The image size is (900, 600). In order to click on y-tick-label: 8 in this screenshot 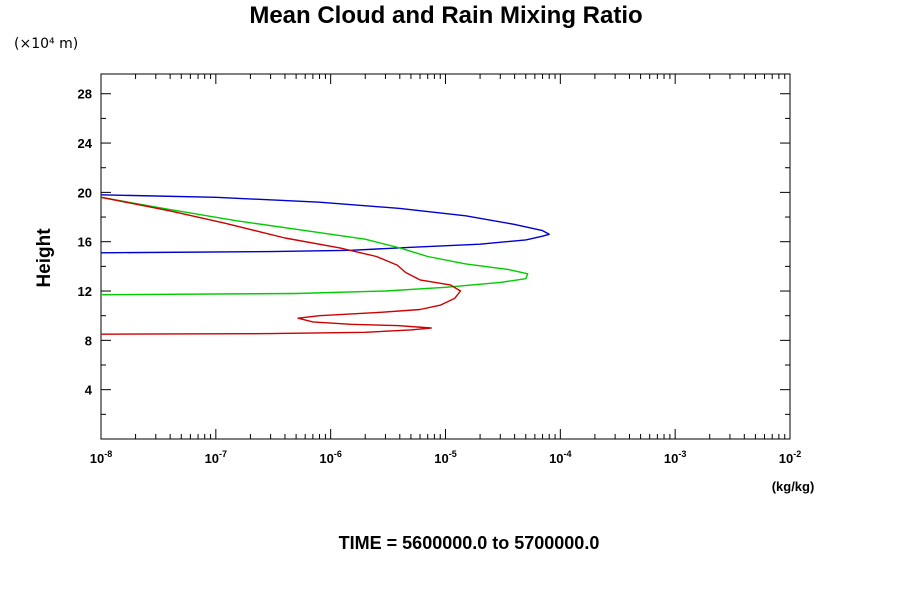, I will do `click(88, 340)`.